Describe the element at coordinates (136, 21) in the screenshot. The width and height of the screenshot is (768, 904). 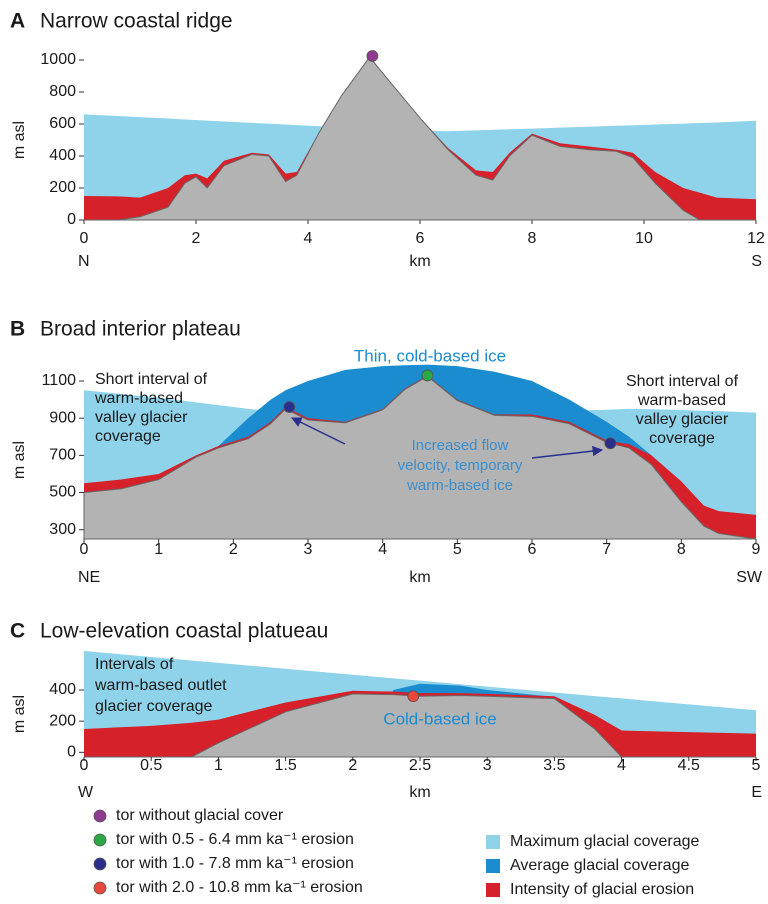
I see `panel-title: Narrow coastal ridge` at that location.